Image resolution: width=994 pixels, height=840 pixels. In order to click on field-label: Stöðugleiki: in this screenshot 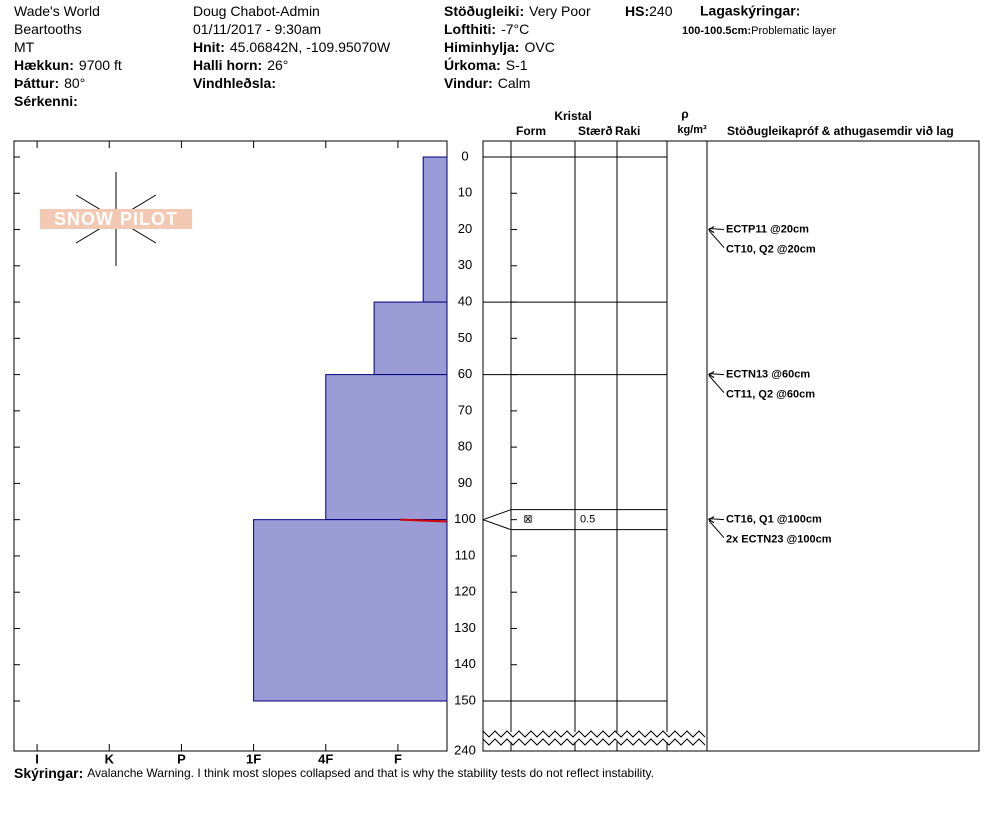, I will do `click(484, 11)`.